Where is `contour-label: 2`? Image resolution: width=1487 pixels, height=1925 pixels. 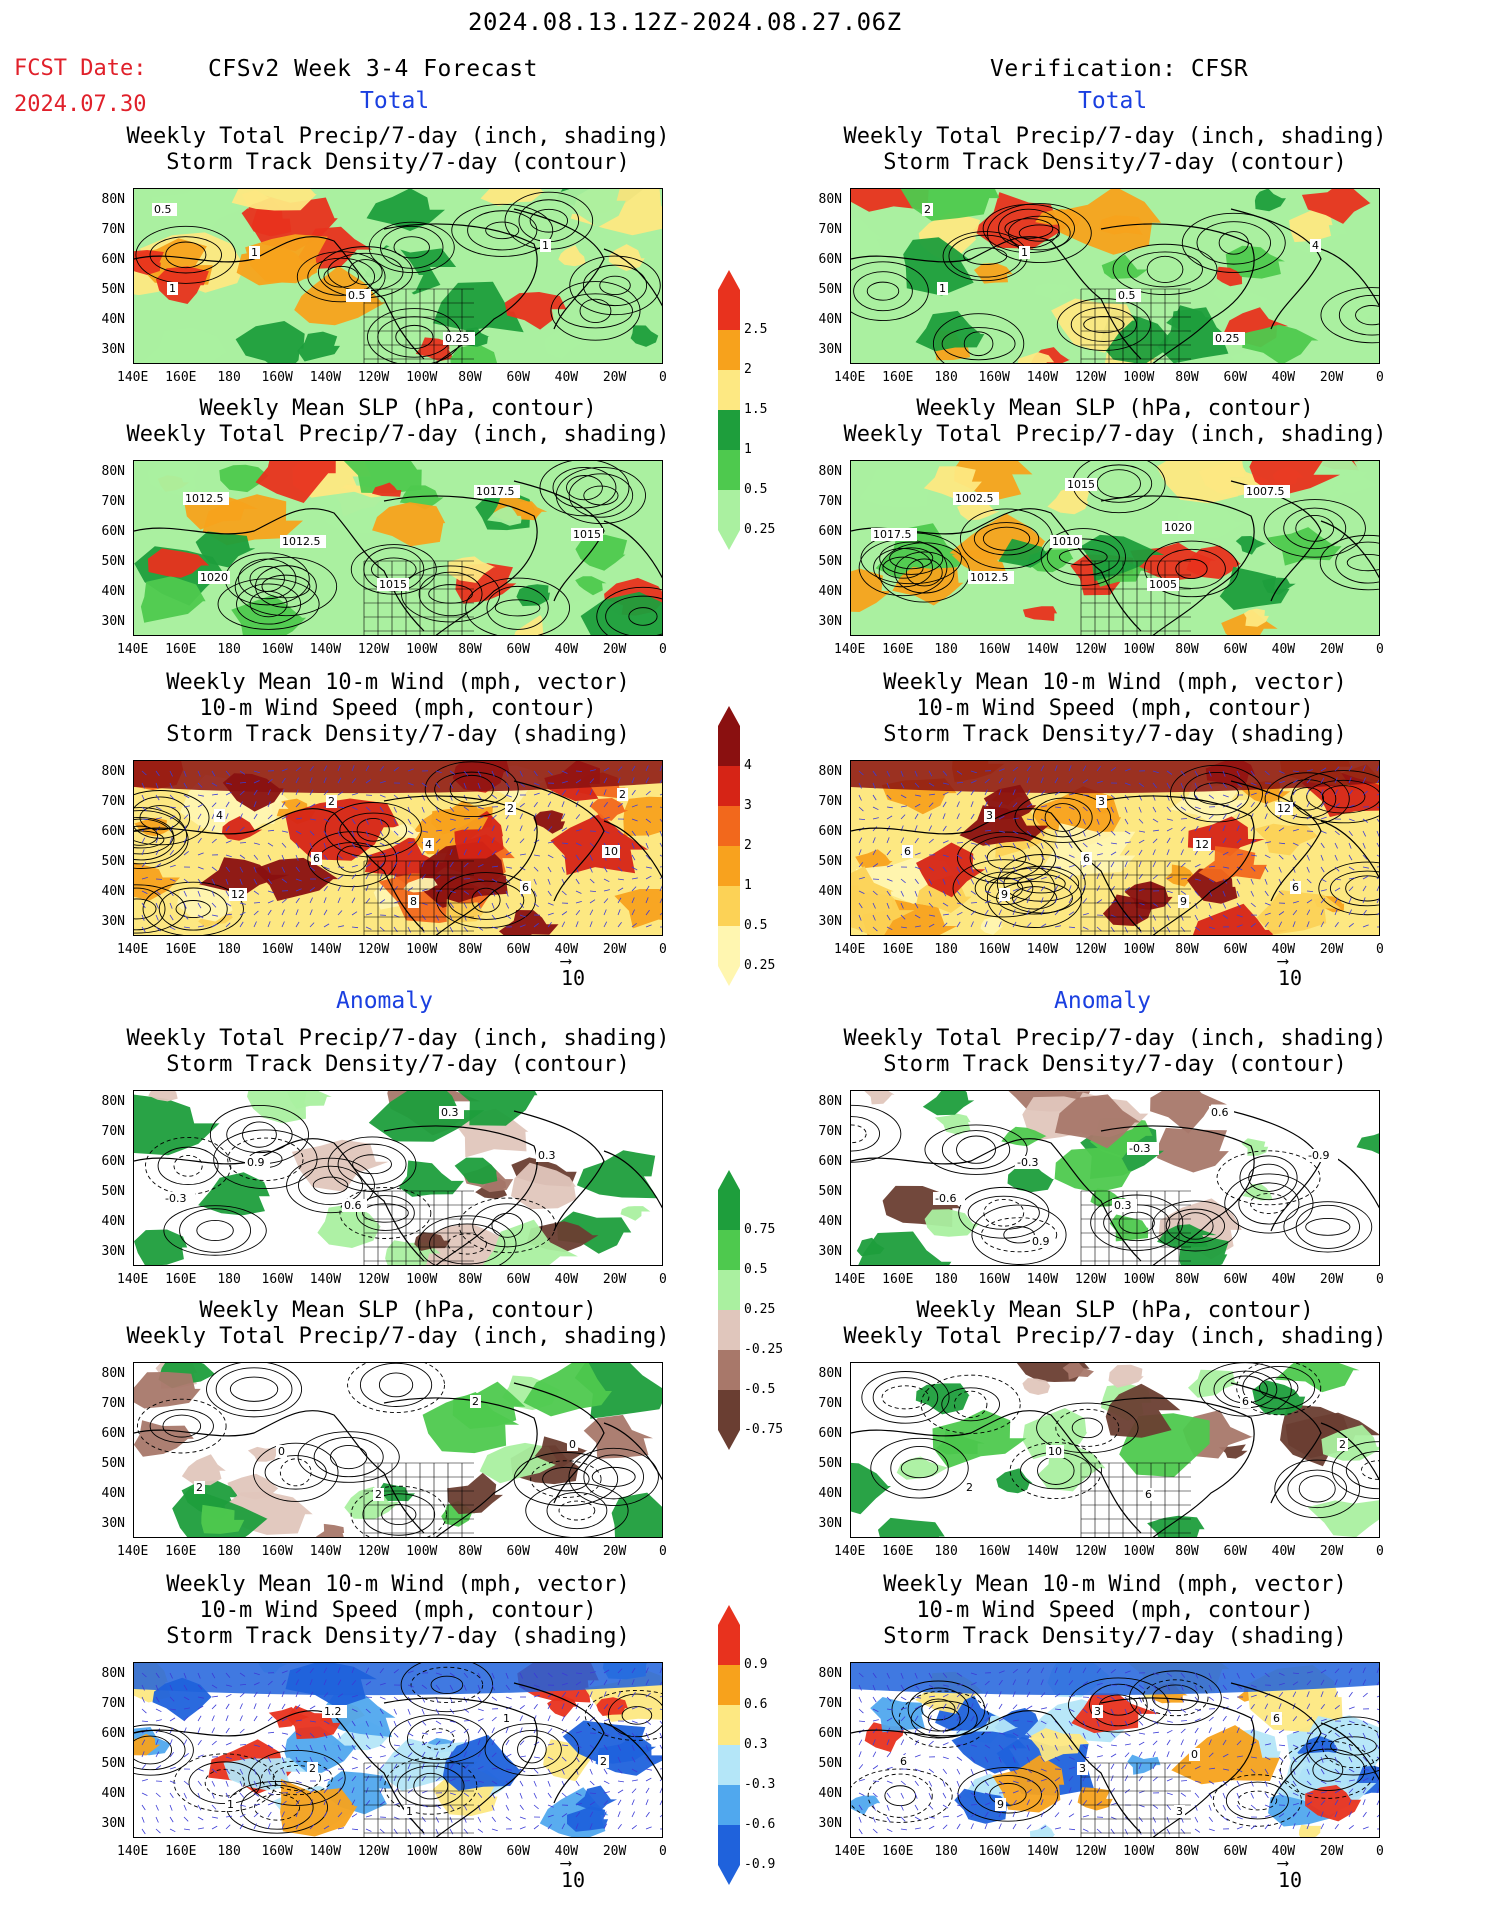
contour-label: 2 is located at coordinates (331, 801).